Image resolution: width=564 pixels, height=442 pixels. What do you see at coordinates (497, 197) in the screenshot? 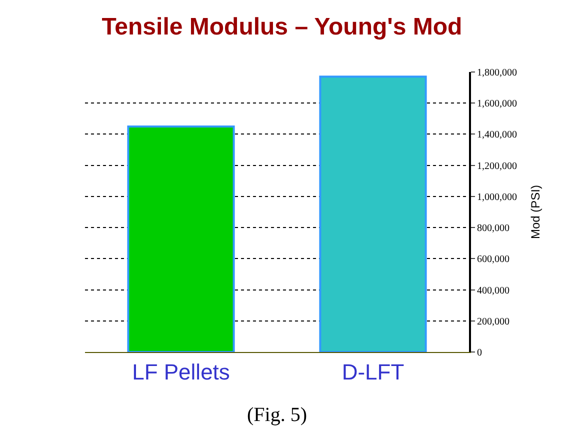
I see `y-tick-label: 1,000,000` at bounding box center [497, 197].